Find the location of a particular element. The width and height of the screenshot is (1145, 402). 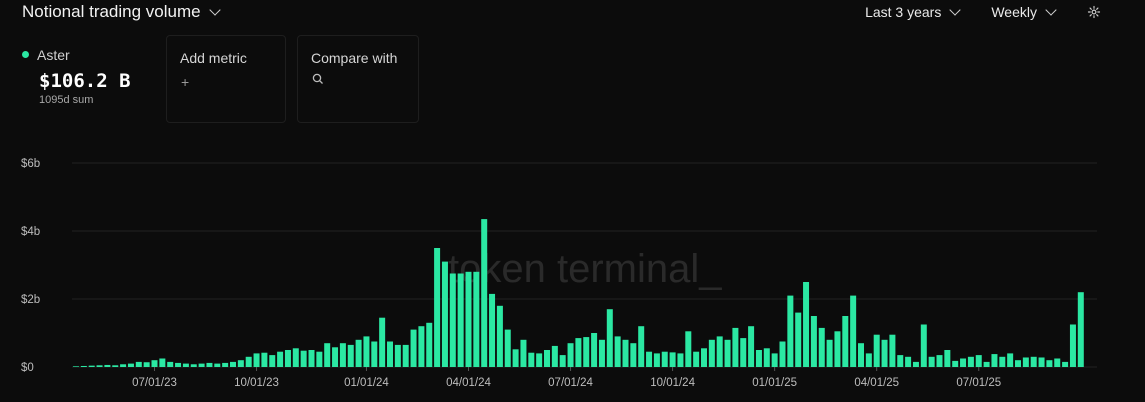

compare-with-card: Compare with is located at coordinates (358, 79).